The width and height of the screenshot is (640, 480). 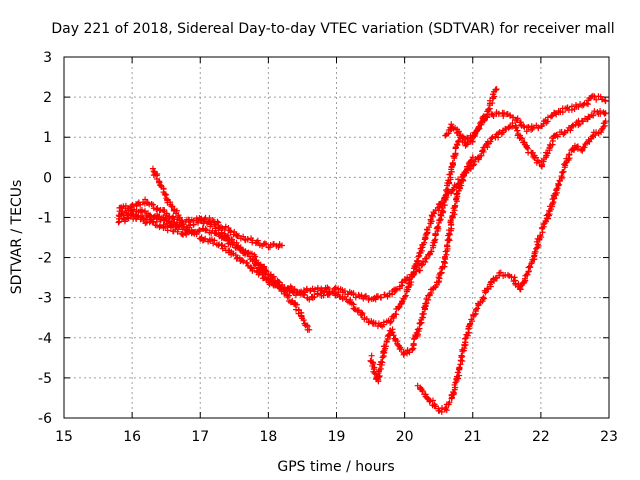 I want to click on y-tick-label: -4, so click(x=45, y=339).